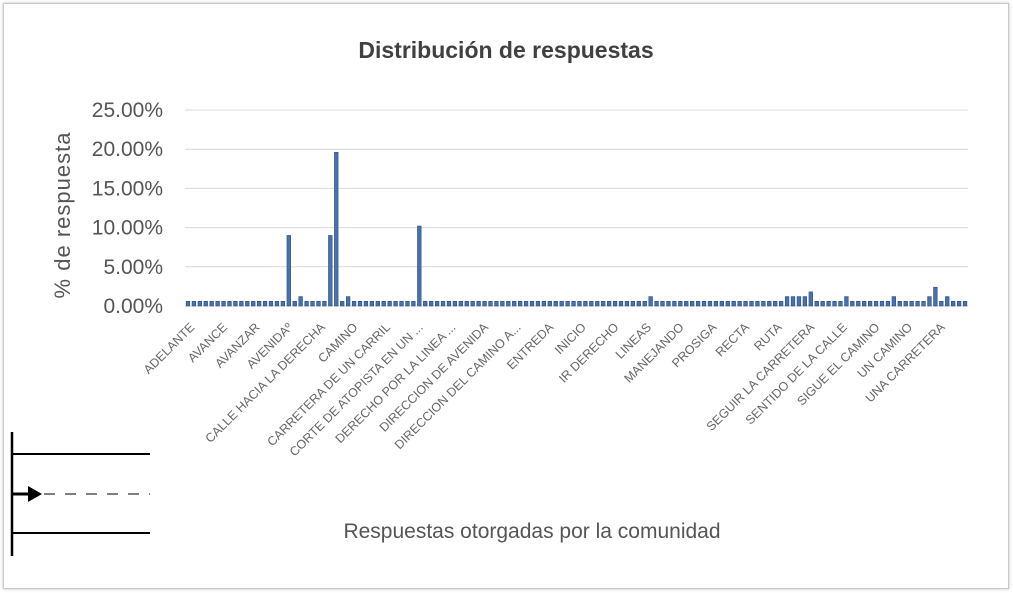 The height and width of the screenshot is (593, 1013). I want to click on arrow-head-icon, so click(35, 494).